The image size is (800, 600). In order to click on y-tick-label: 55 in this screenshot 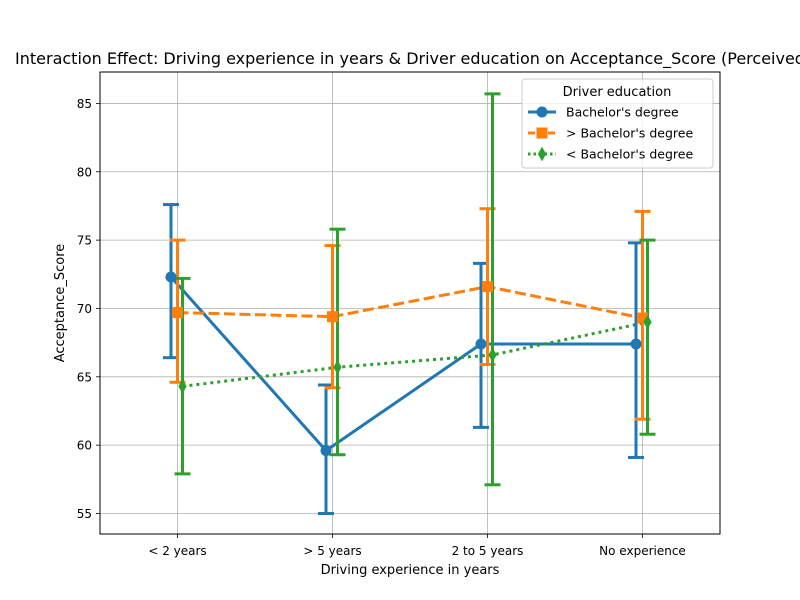, I will do `click(84, 514)`.